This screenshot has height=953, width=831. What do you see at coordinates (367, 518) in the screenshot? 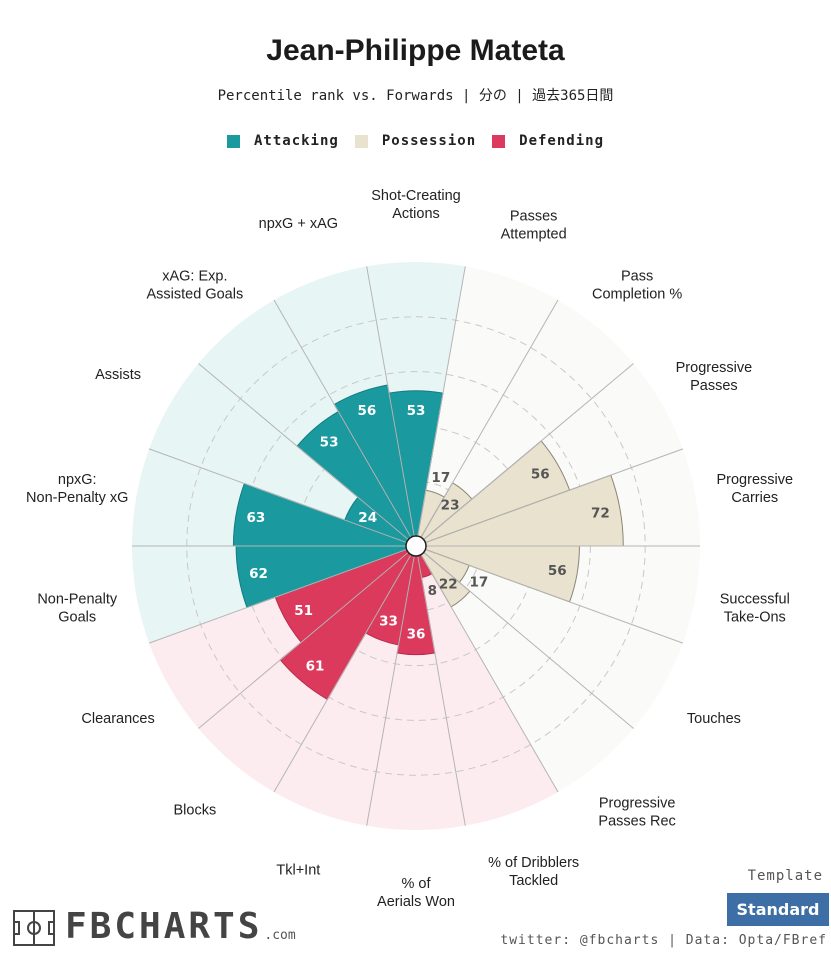
I see `value-label: 24` at bounding box center [367, 518].